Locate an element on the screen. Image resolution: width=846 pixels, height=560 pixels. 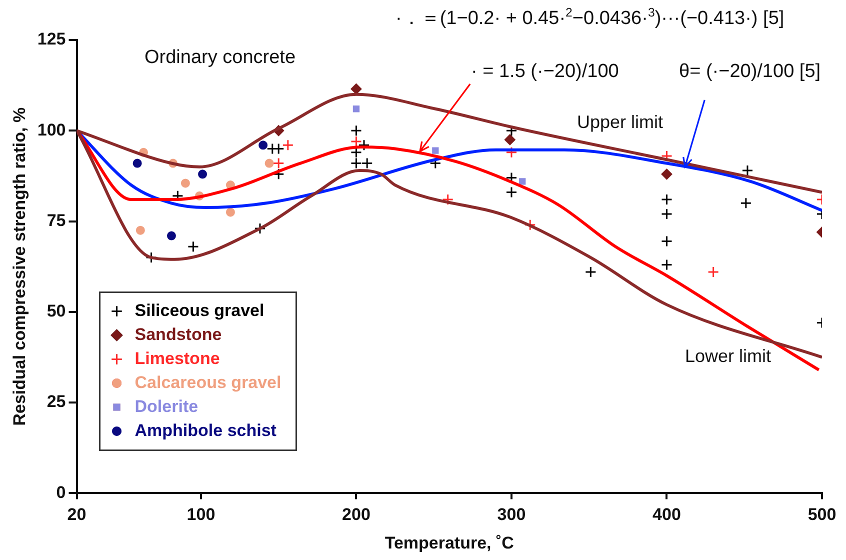
x-tick-label: 500 is located at coordinates (822, 514).